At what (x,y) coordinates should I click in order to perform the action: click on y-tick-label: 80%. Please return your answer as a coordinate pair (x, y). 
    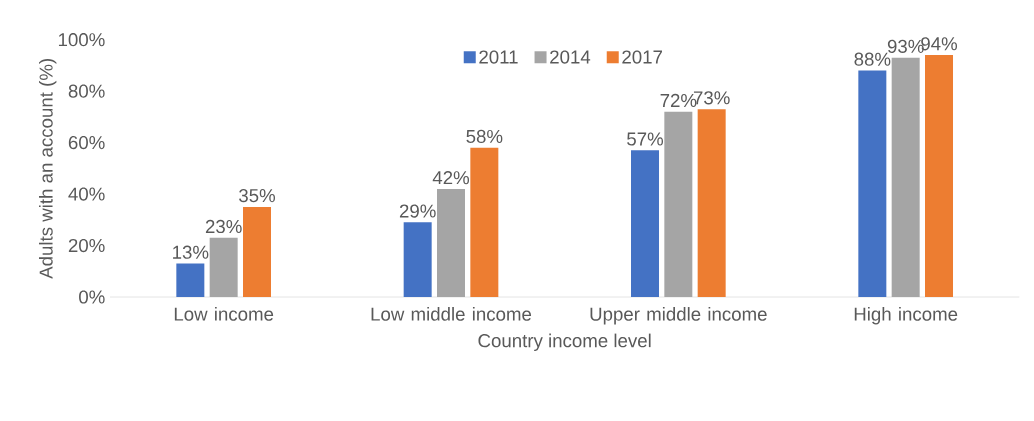
    Looking at the image, I should click on (86, 91).